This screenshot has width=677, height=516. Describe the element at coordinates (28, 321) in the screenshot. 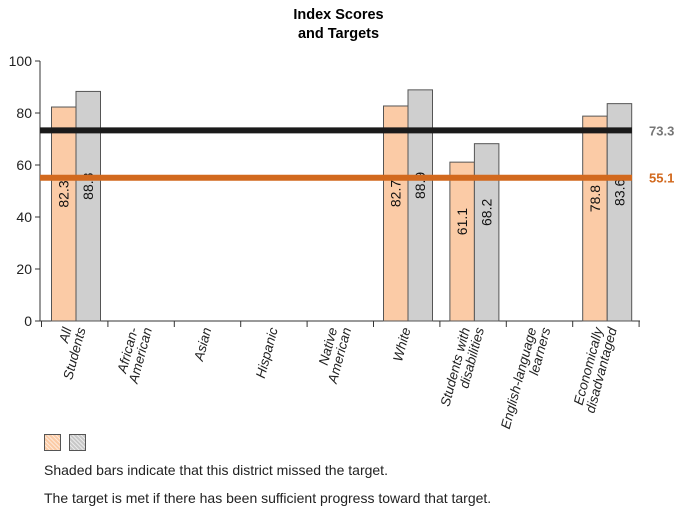

I see `y-tick-label: 0` at that location.